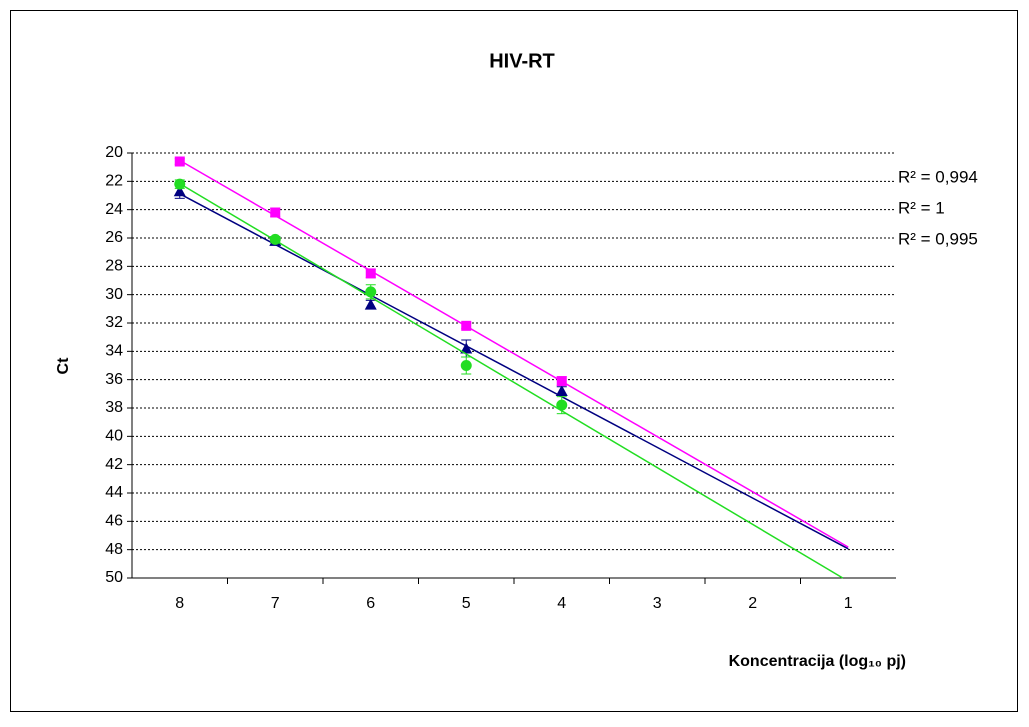  What do you see at coordinates (114, 549) in the screenshot?
I see `y-tick-label: 48` at bounding box center [114, 549].